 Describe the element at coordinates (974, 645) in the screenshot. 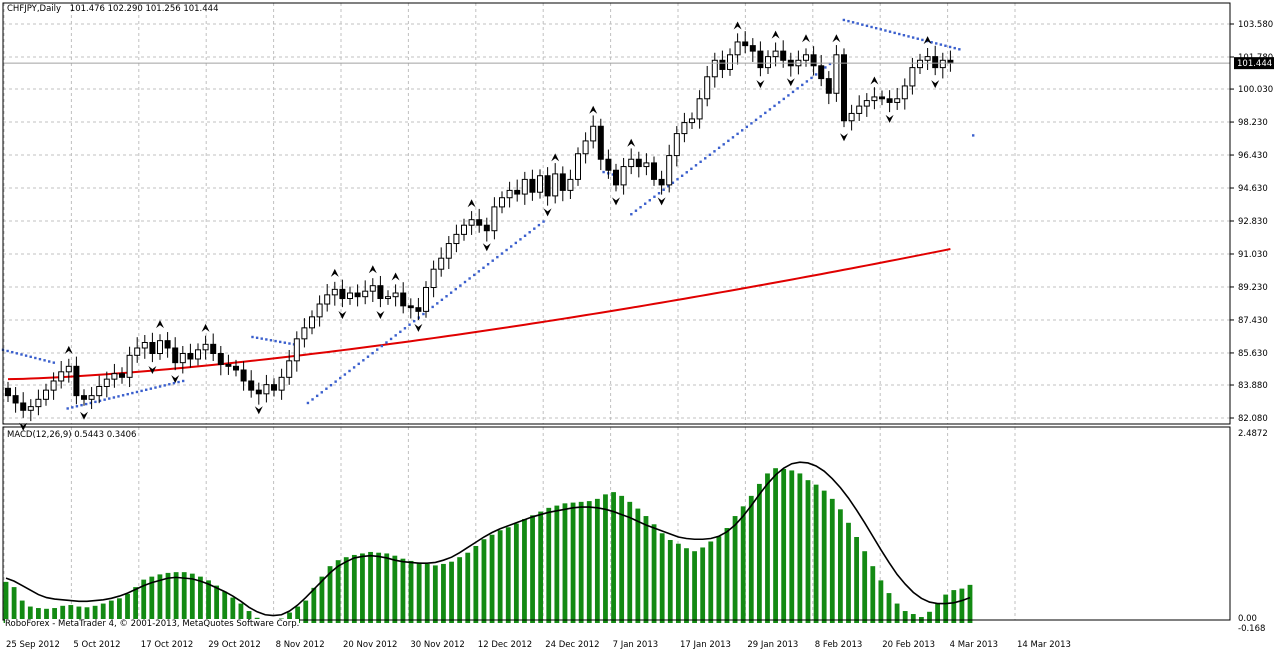

I see `date-axis-label: 4 Mar 2013` at that location.